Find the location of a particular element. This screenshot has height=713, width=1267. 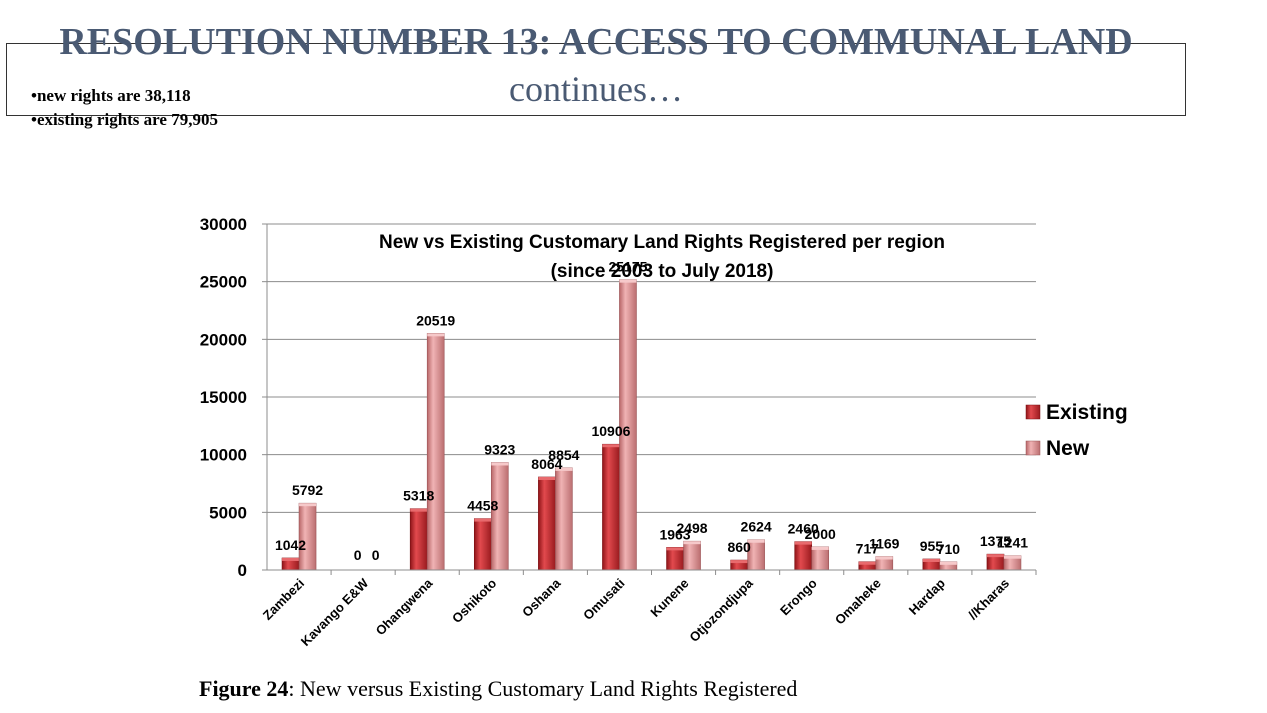

chart-subtitle: (since 2003 to July 2018) is located at coordinates (662, 271).